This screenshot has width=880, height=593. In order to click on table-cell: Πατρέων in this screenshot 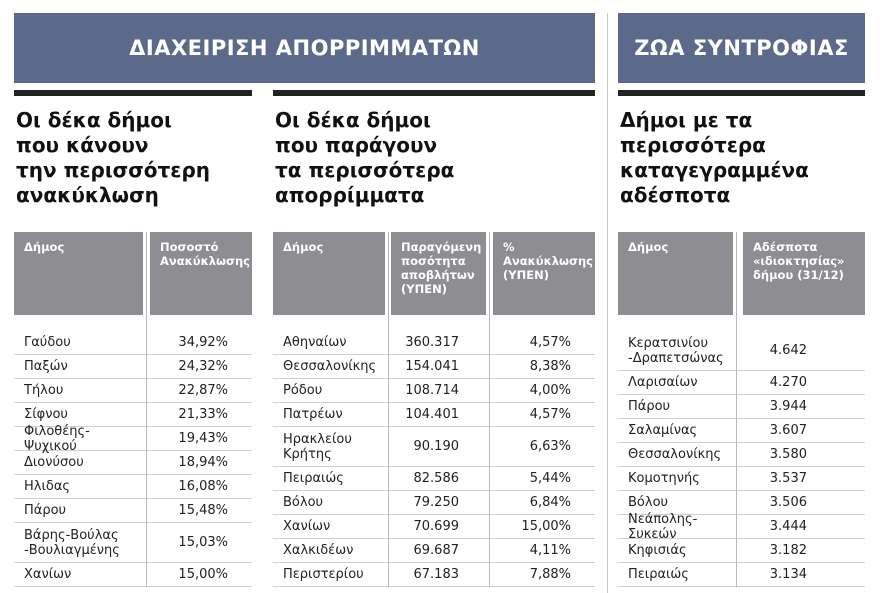, I will do `click(330, 415)`.